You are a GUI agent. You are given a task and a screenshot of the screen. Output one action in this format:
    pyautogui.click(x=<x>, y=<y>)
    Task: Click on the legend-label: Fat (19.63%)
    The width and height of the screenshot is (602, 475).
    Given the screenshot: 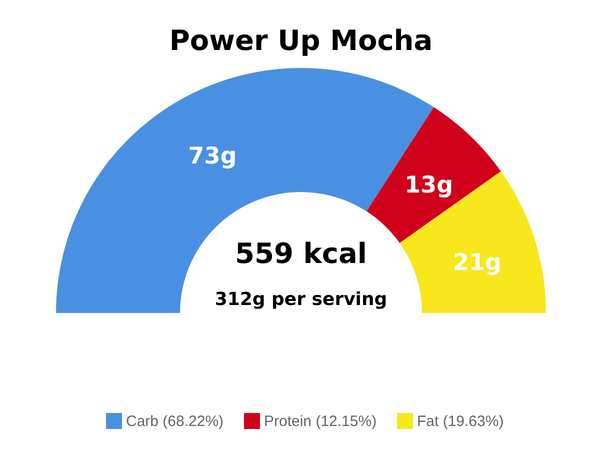 What is the action you would take?
    pyautogui.click(x=460, y=421)
    